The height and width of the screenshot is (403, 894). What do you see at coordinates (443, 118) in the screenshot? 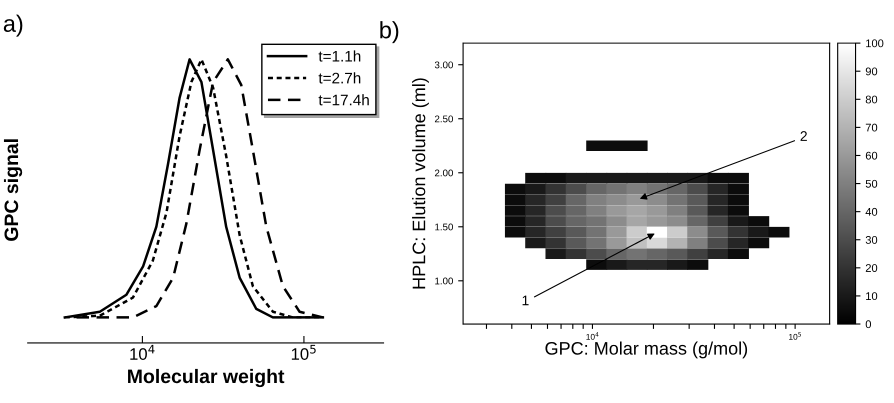
I see `y-tick-label: 2.50` at bounding box center [443, 118].